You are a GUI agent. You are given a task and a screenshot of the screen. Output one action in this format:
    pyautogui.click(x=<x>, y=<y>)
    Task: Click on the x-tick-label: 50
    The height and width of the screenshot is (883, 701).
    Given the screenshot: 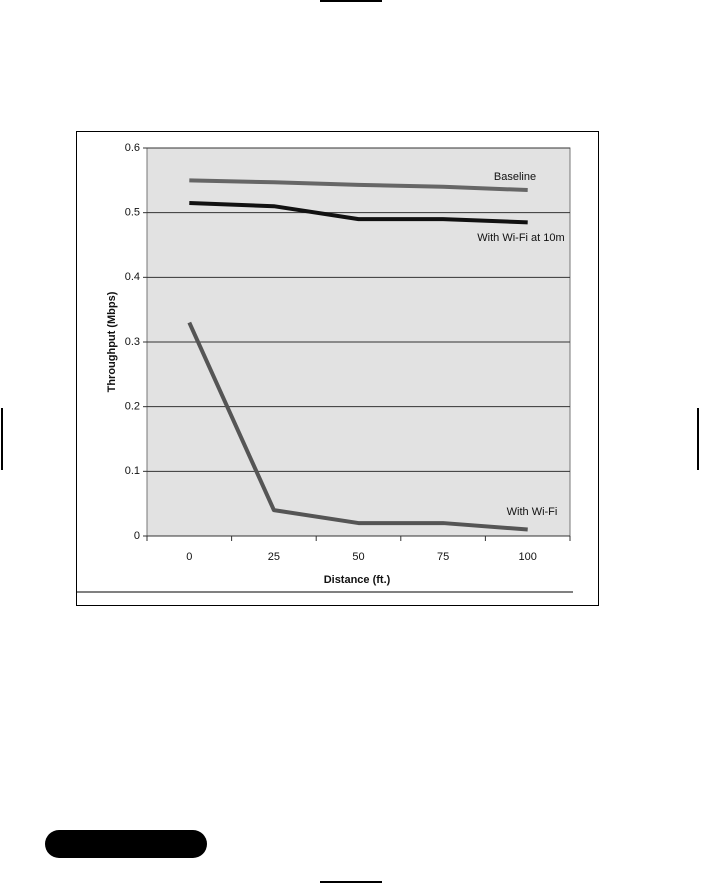 What is the action you would take?
    pyautogui.click(x=358, y=557)
    